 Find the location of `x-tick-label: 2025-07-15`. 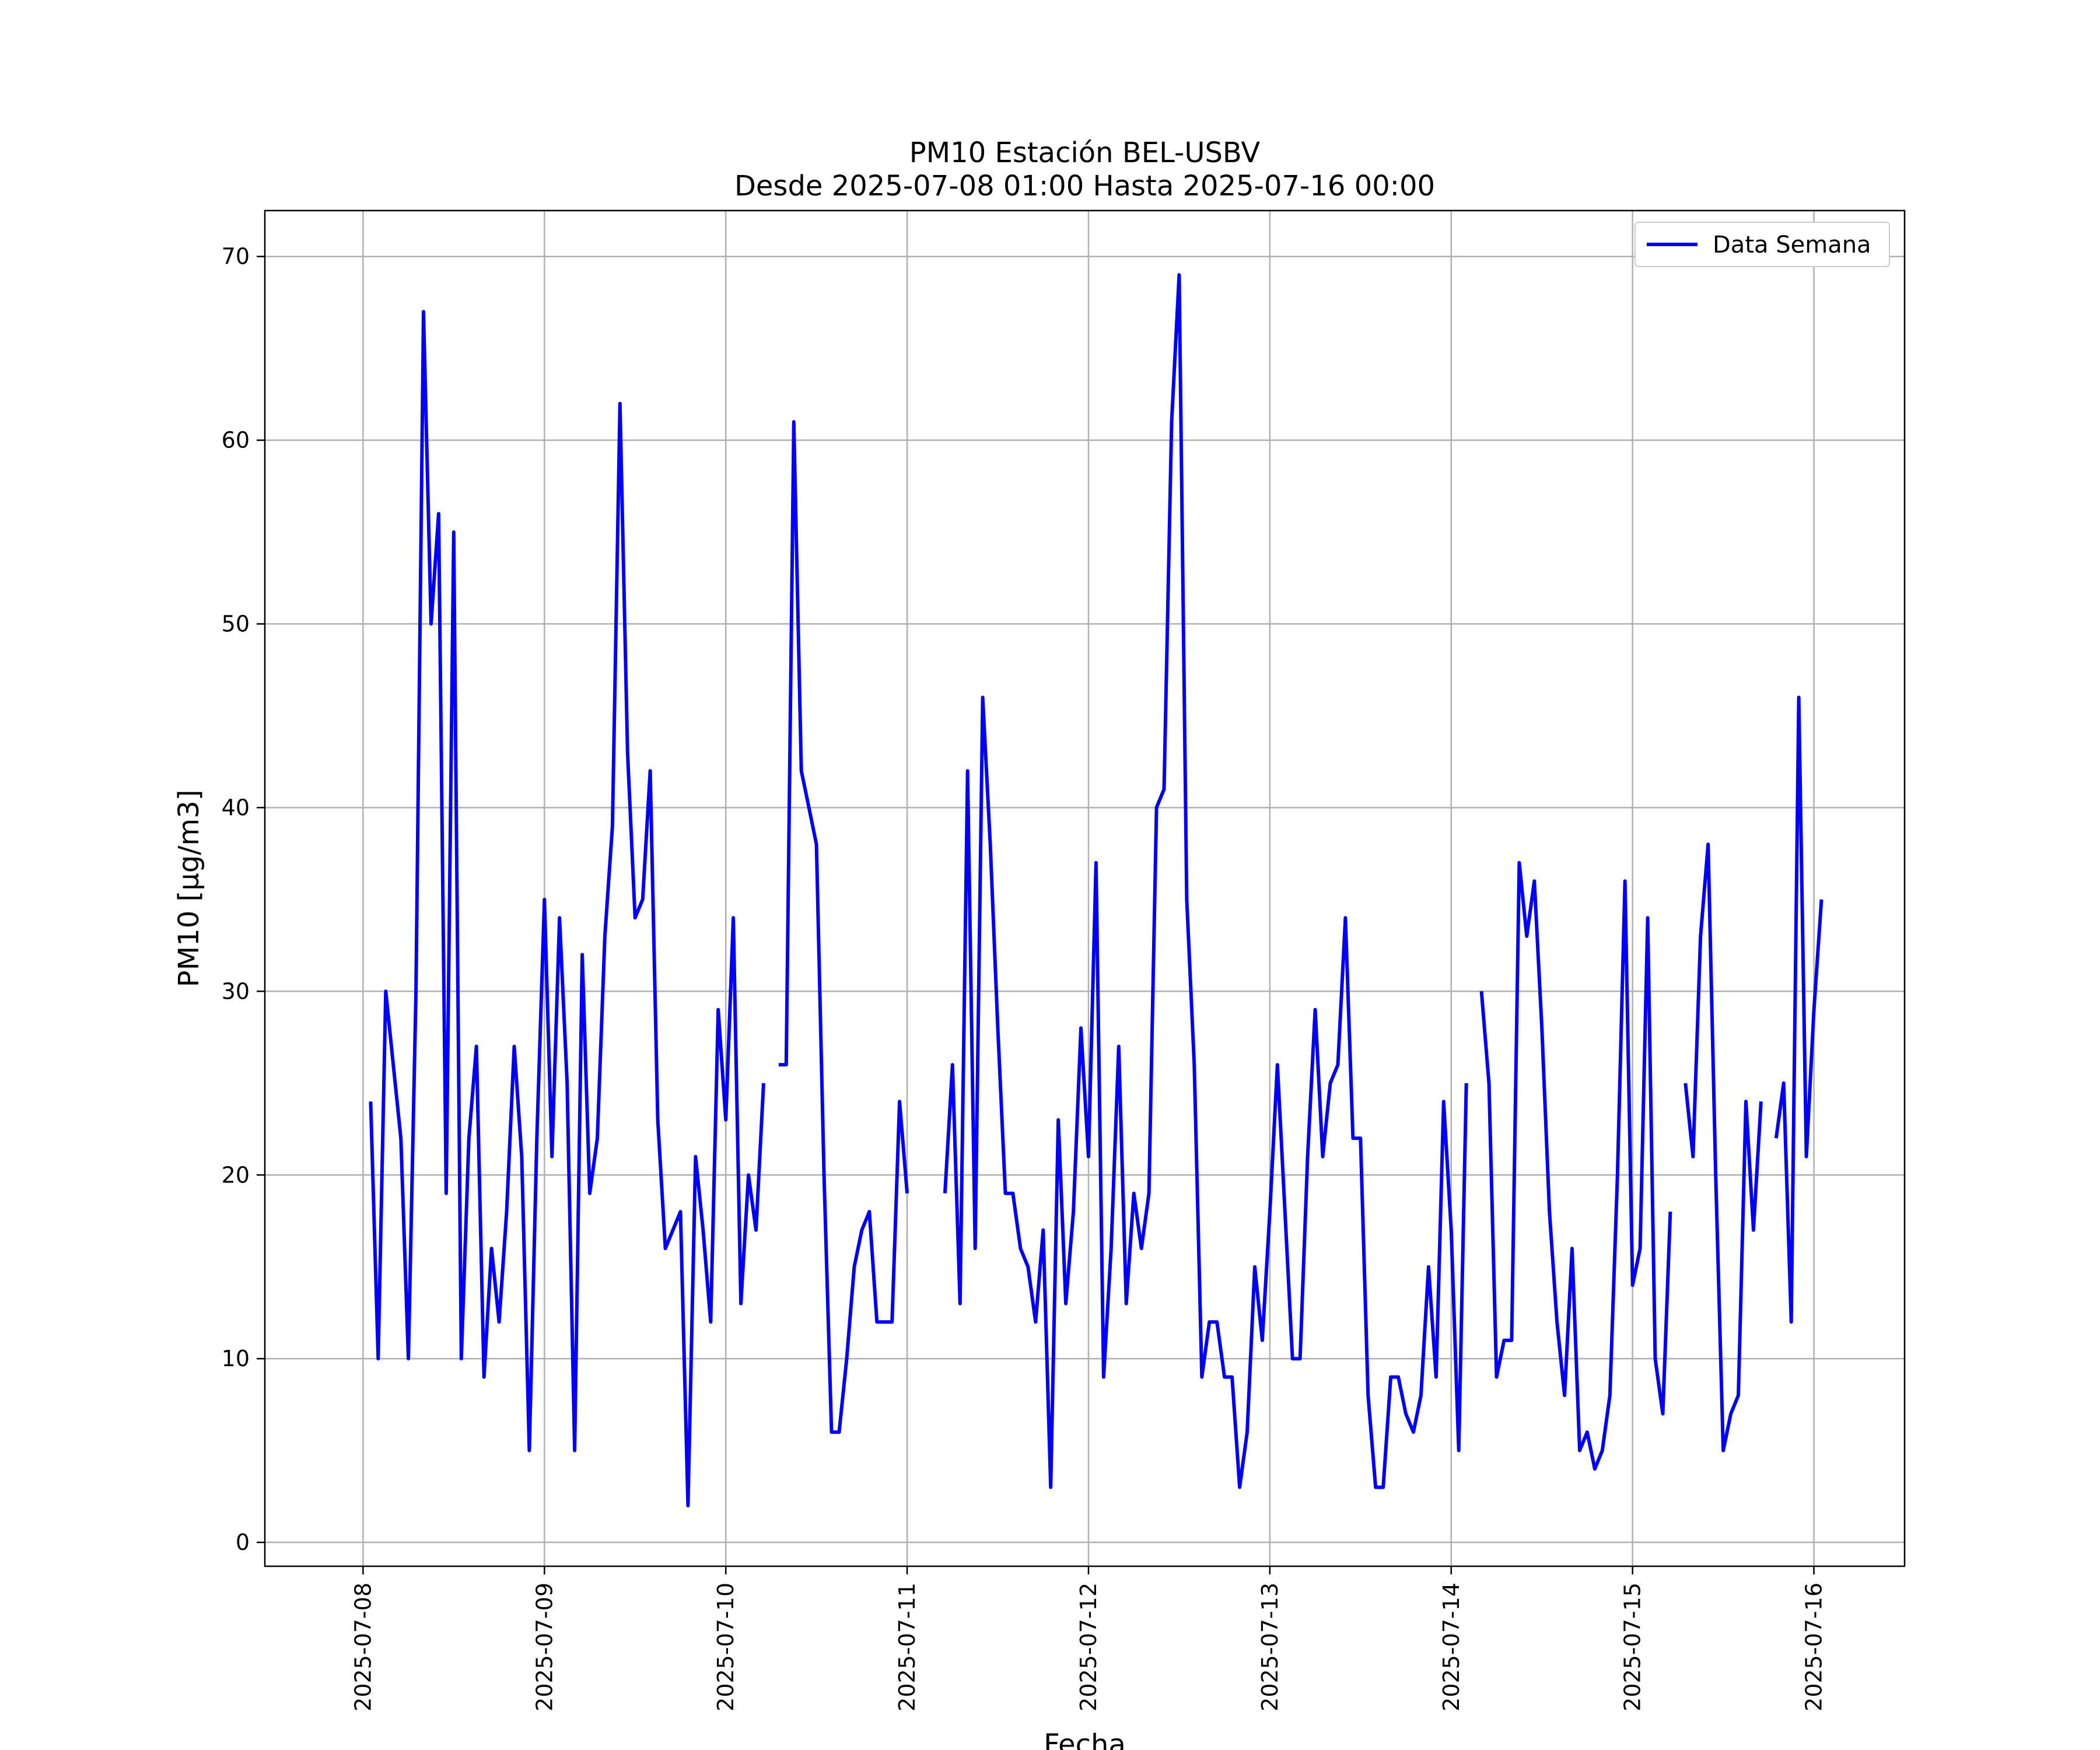

x-tick-label: 2025-07-15 is located at coordinates (1633, 1647).